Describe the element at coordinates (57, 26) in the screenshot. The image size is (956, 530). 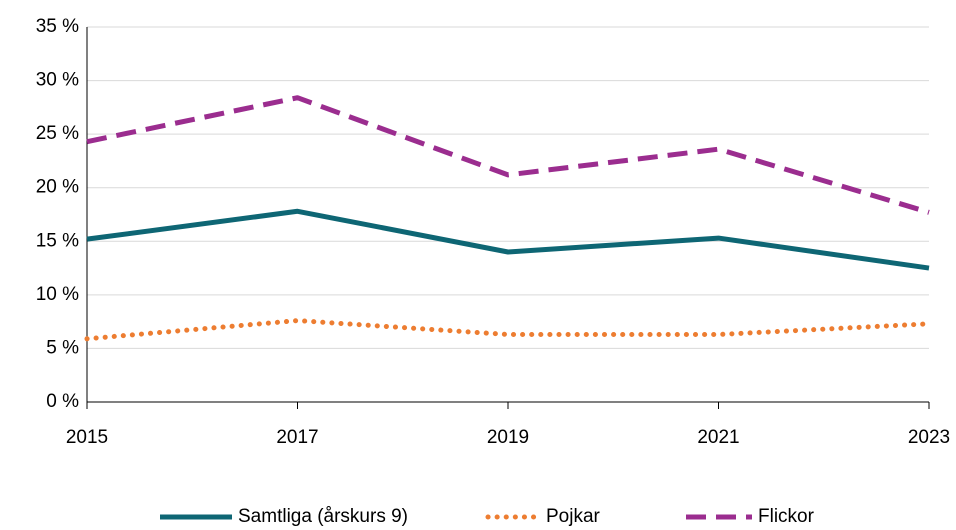
I see `y-tick-label: 35 %` at that location.